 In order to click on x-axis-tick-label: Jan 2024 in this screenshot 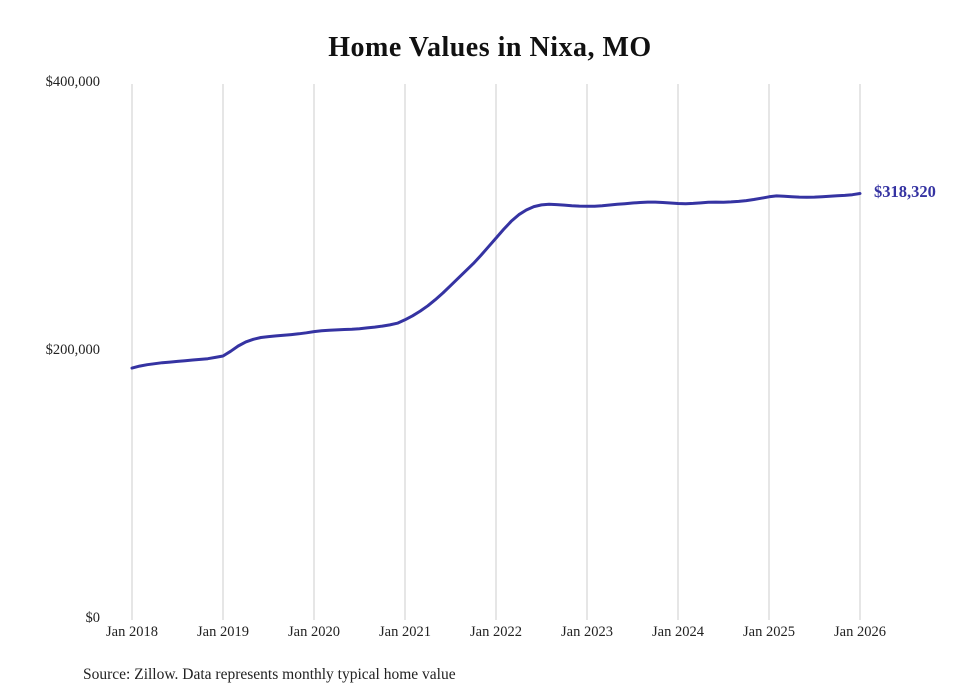, I will do `click(678, 632)`.